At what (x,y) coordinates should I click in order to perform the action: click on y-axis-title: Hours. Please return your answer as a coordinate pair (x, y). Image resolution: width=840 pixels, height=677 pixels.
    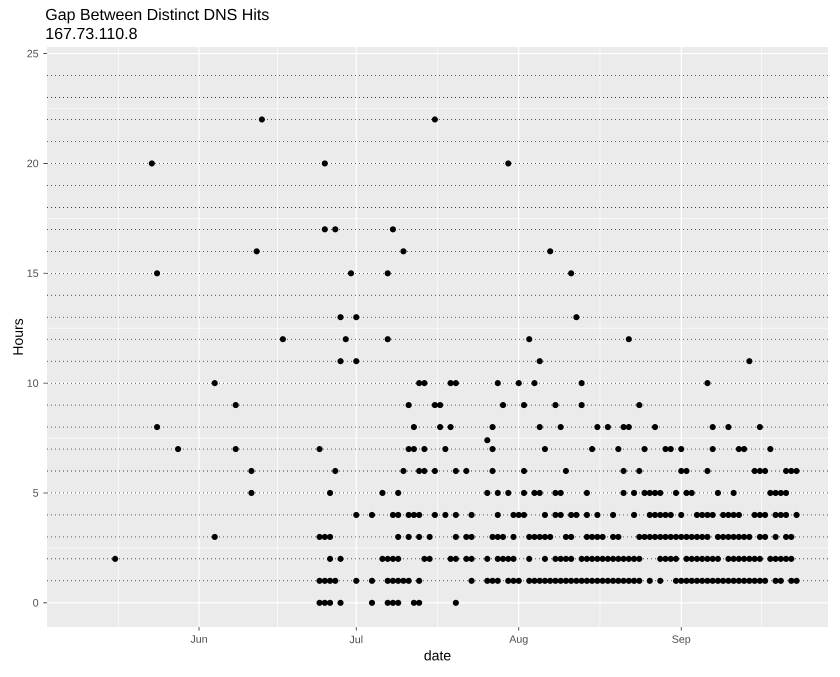
    Looking at the image, I should click on (18, 336).